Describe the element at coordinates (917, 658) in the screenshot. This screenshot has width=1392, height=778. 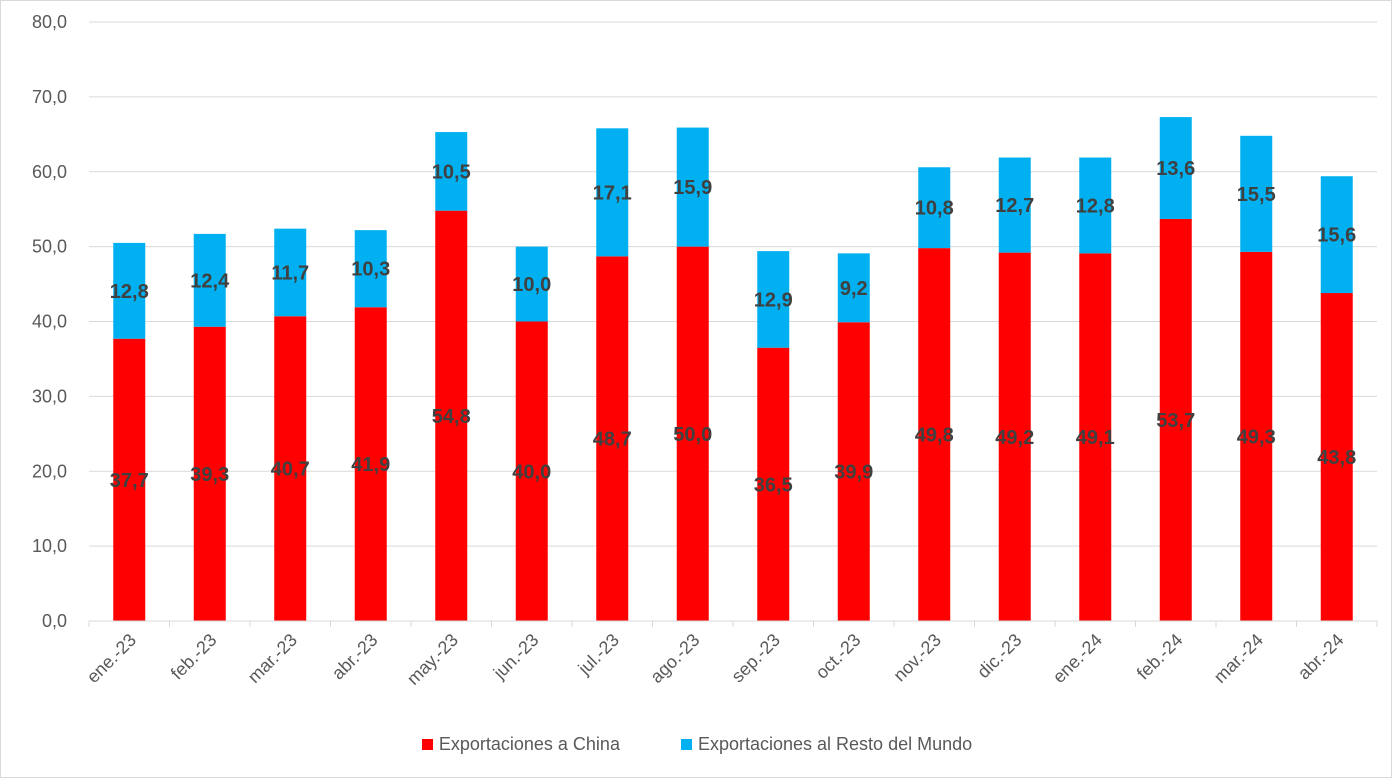
I see `x-tick-label: nov.-23` at that location.